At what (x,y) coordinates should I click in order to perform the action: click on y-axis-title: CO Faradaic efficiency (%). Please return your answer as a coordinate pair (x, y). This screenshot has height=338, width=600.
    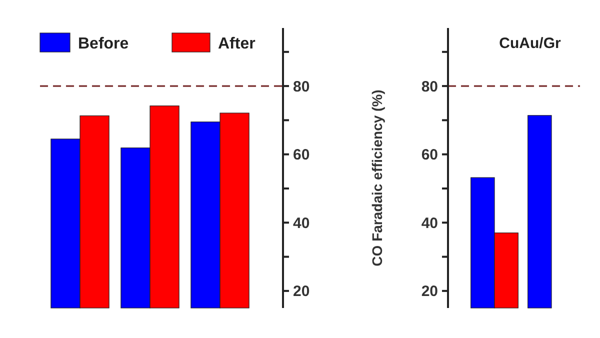
    Looking at the image, I should click on (377, 178).